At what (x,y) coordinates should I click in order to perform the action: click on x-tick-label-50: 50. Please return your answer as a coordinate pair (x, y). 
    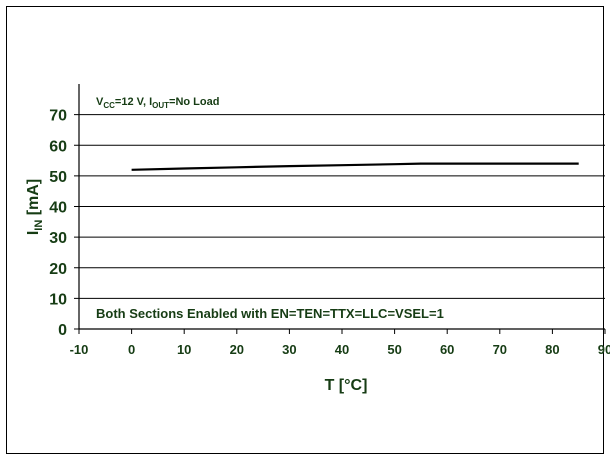
    Looking at the image, I should click on (394, 349).